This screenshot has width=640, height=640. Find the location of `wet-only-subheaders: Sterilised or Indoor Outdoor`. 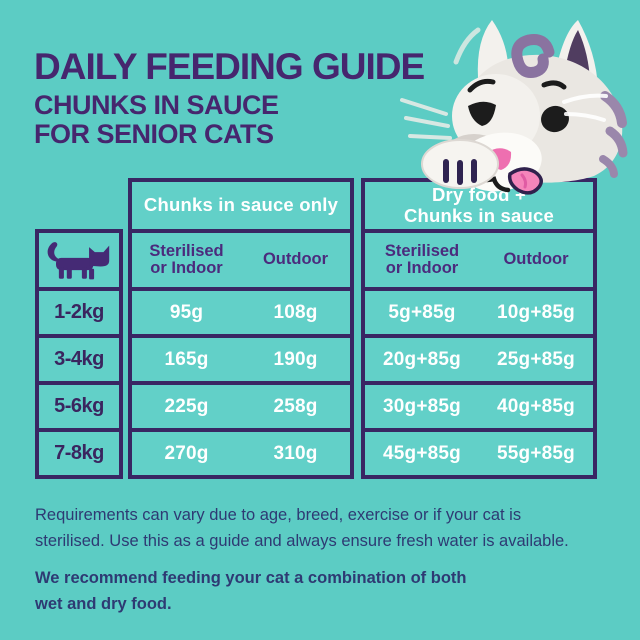

wet-only-subheaders: Sterilised or Indoor Outdoor is located at coordinates (241, 260).